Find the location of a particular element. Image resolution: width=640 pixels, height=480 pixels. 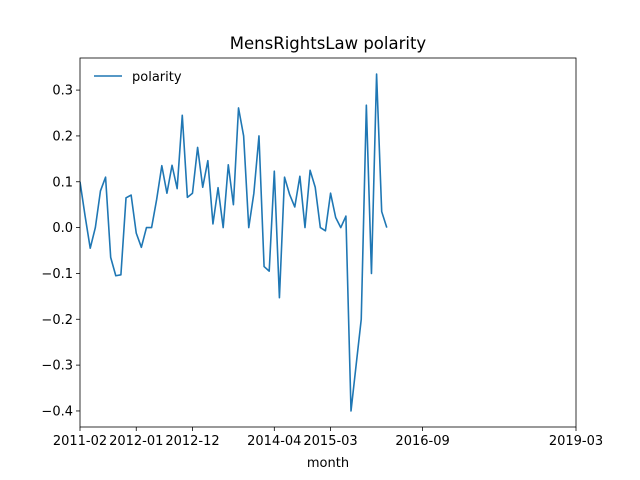

x-tick-label: 2012-01 is located at coordinates (136, 441).